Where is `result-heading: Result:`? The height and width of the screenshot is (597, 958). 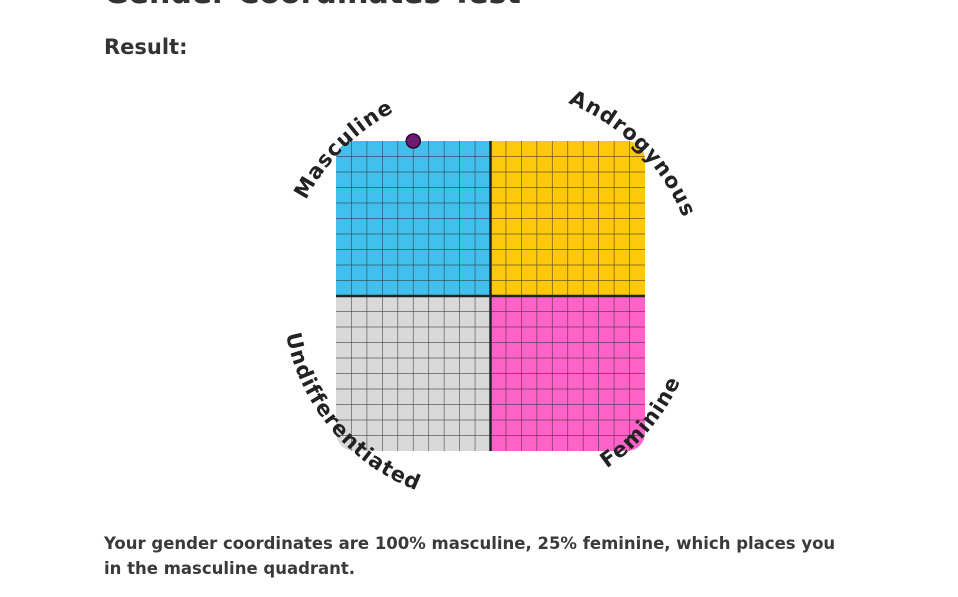
result-heading: Result: is located at coordinates (146, 47).